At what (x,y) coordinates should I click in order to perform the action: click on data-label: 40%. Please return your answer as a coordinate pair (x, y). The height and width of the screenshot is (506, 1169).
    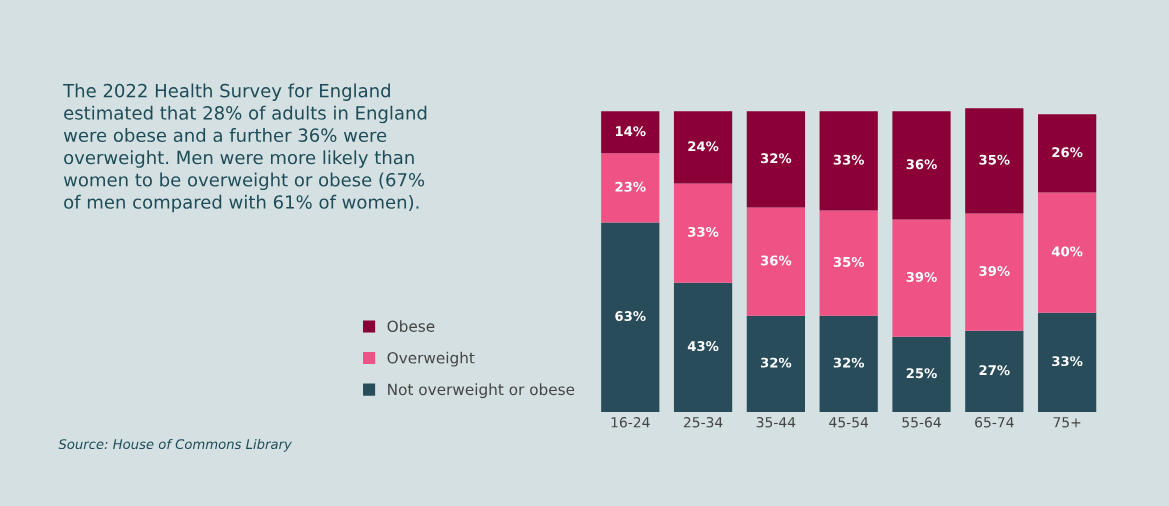
    Looking at the image, I should click on (1067, 251).